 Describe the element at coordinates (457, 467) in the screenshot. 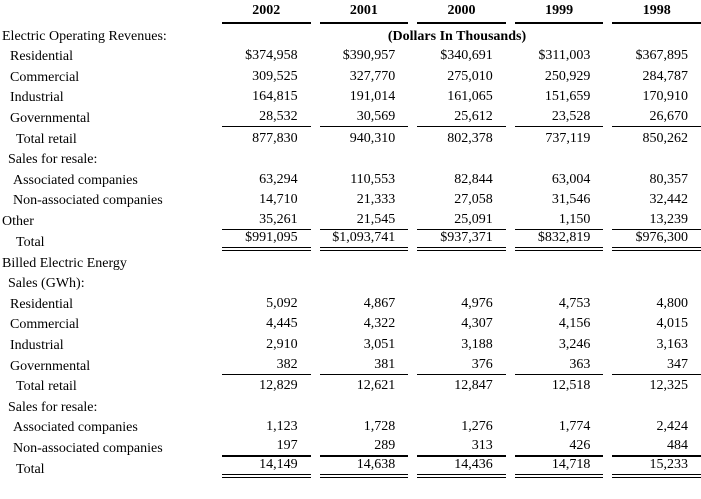

I see `value-cell: 14,436` at that location.